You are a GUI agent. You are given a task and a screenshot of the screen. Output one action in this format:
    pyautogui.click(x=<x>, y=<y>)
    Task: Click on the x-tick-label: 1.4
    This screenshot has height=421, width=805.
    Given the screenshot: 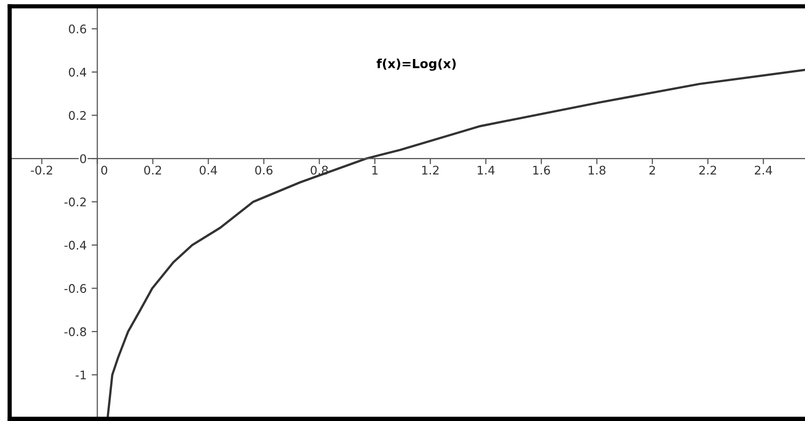 What is the action you would take?
    pyautogui.click(x=486, y=170)
    